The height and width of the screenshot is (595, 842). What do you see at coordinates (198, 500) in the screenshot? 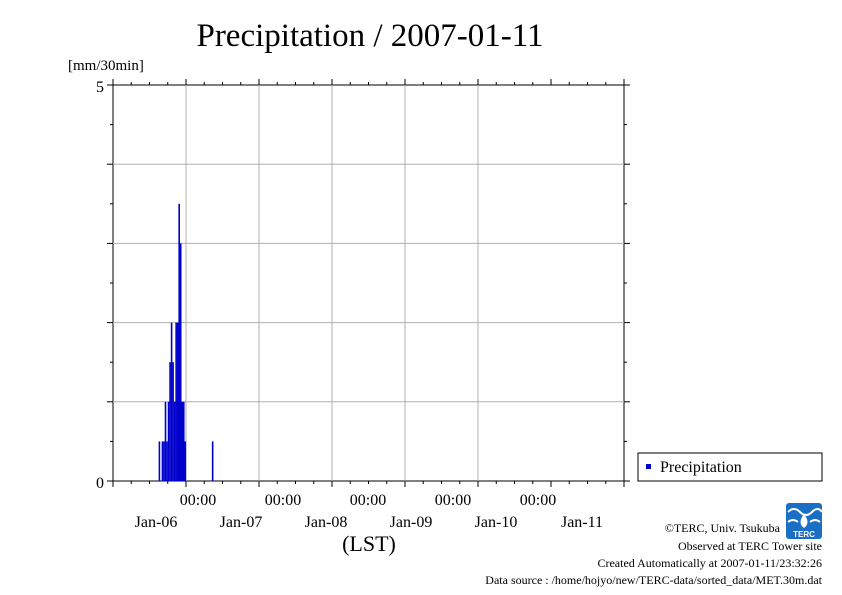
I see `x-tick-time-1: 00:00` at bounding box center [198, 500].